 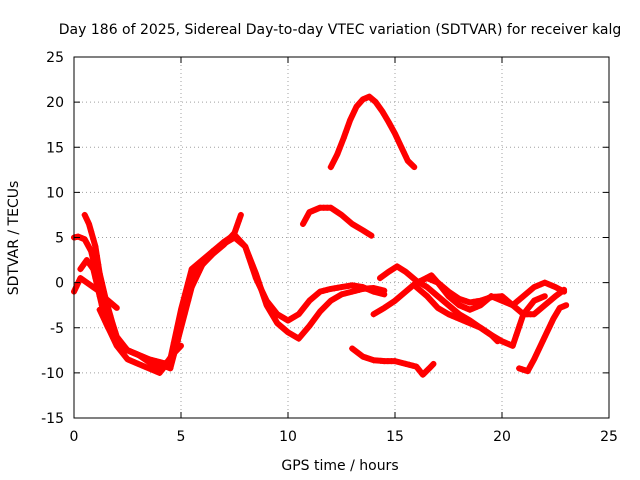 I want to click on y-axis-label: SDTVAR / TECUs, so click(x=14, y=238).